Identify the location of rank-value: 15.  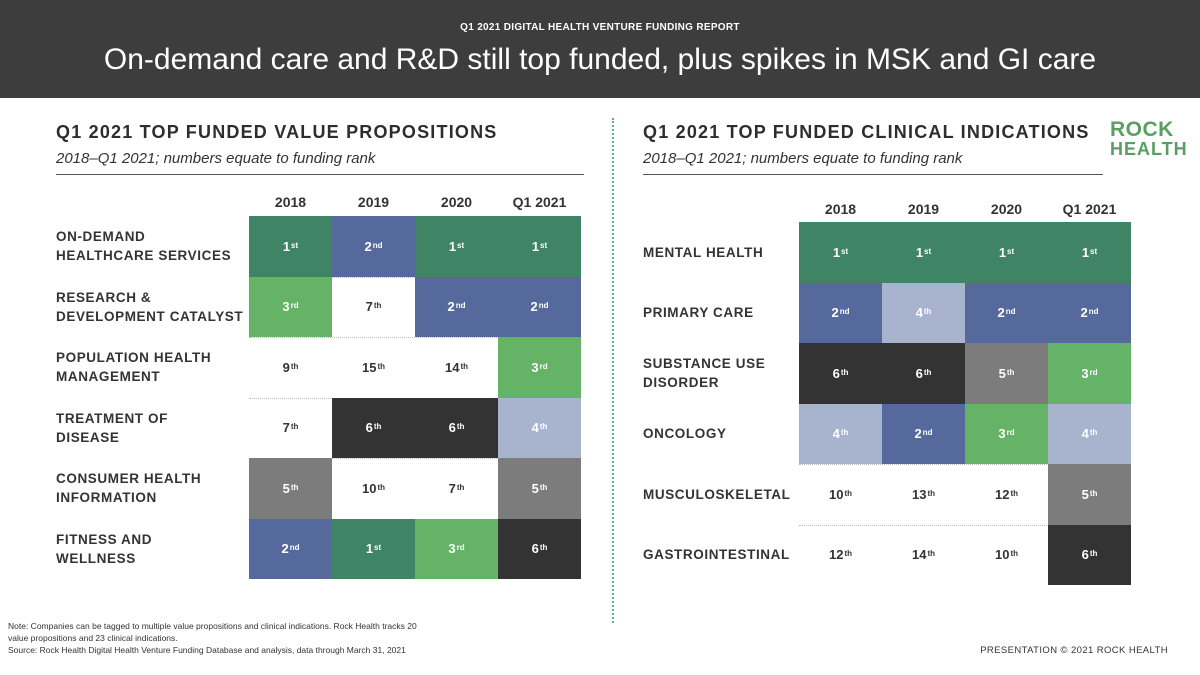
(369, 367).